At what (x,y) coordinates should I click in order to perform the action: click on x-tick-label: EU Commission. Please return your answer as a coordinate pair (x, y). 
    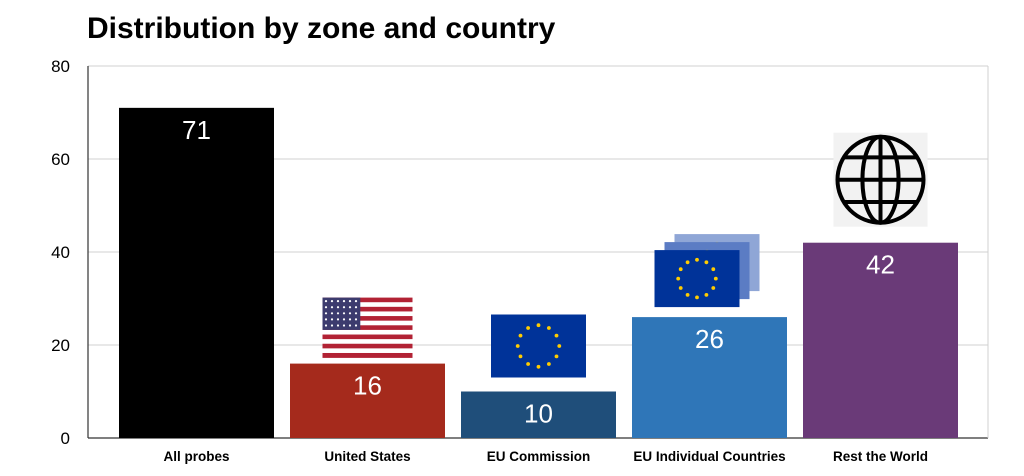
    Looking at the image, I should click on (539, 456).